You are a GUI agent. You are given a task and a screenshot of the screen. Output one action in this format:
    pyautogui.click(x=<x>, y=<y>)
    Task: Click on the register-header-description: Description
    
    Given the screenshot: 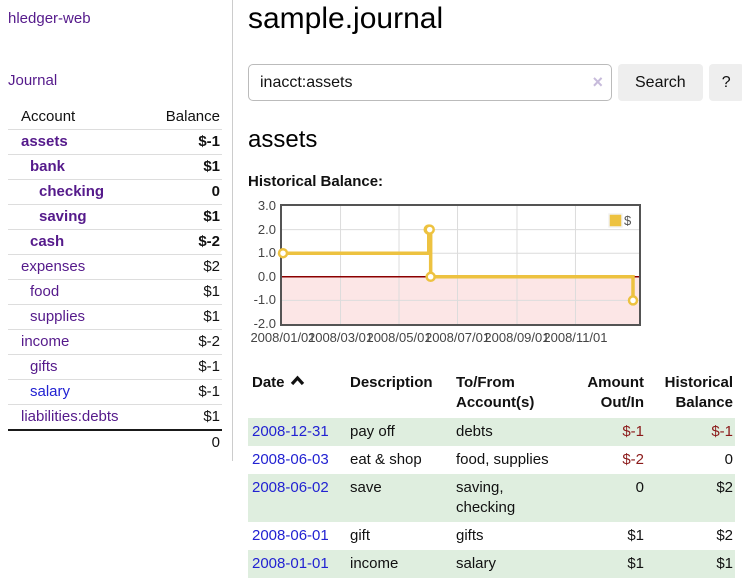 What is the action you would take?
    pyautogui.click(x=391, y=382)
    